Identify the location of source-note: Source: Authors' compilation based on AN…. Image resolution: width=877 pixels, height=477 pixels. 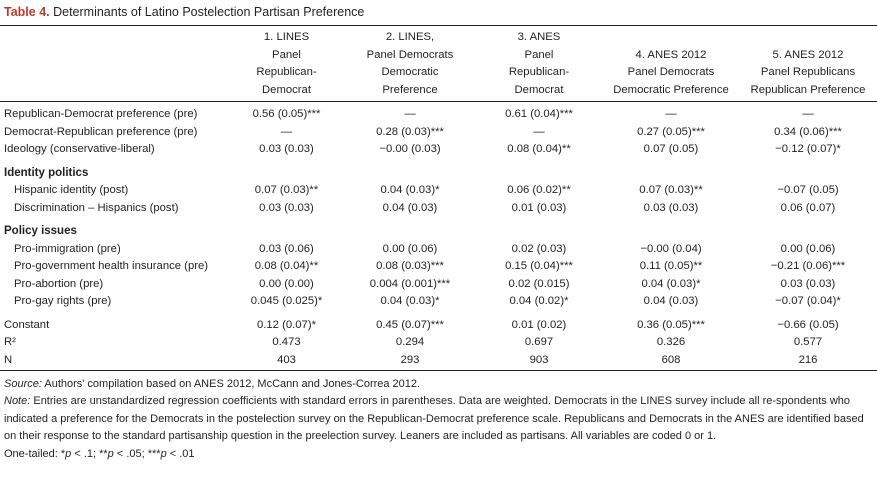
(212, 384).